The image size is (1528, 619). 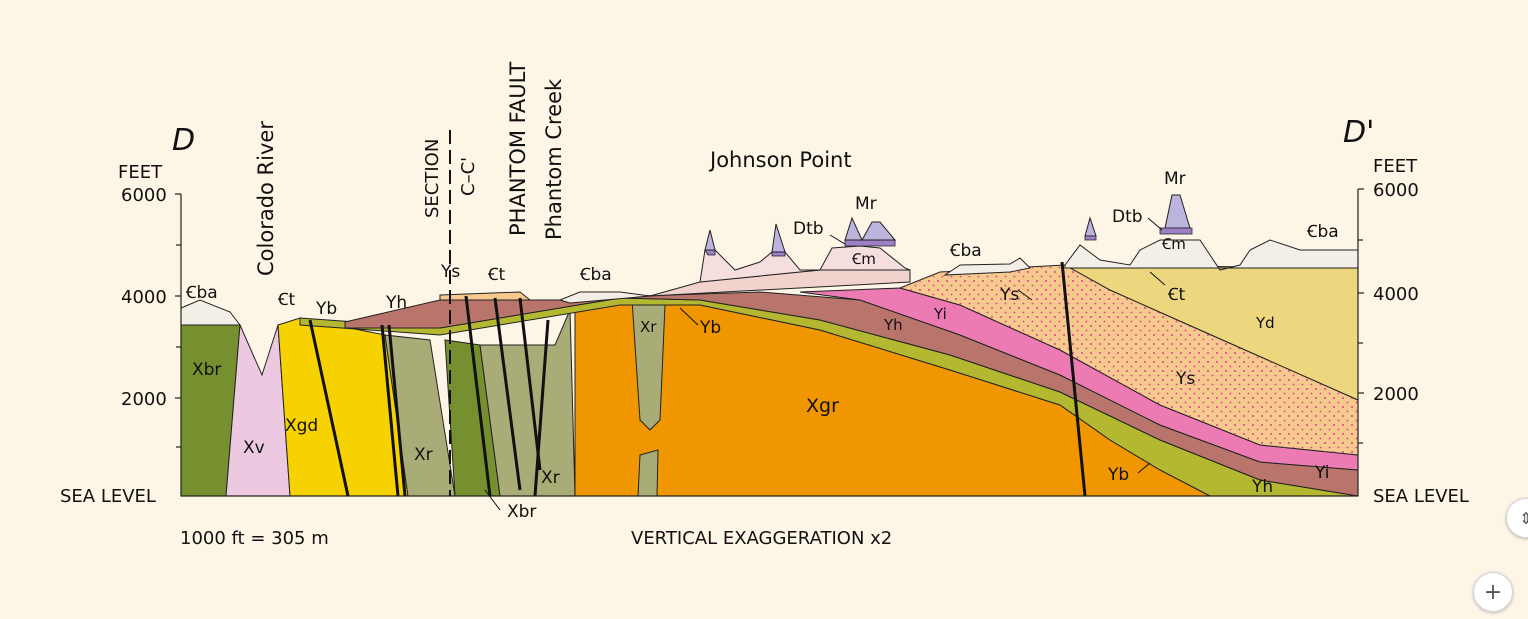 What do you see at coordinates (1396, 190) in the screenshot?
I see `elev-6000-right: 6000` at bounding box center [1396, 190].